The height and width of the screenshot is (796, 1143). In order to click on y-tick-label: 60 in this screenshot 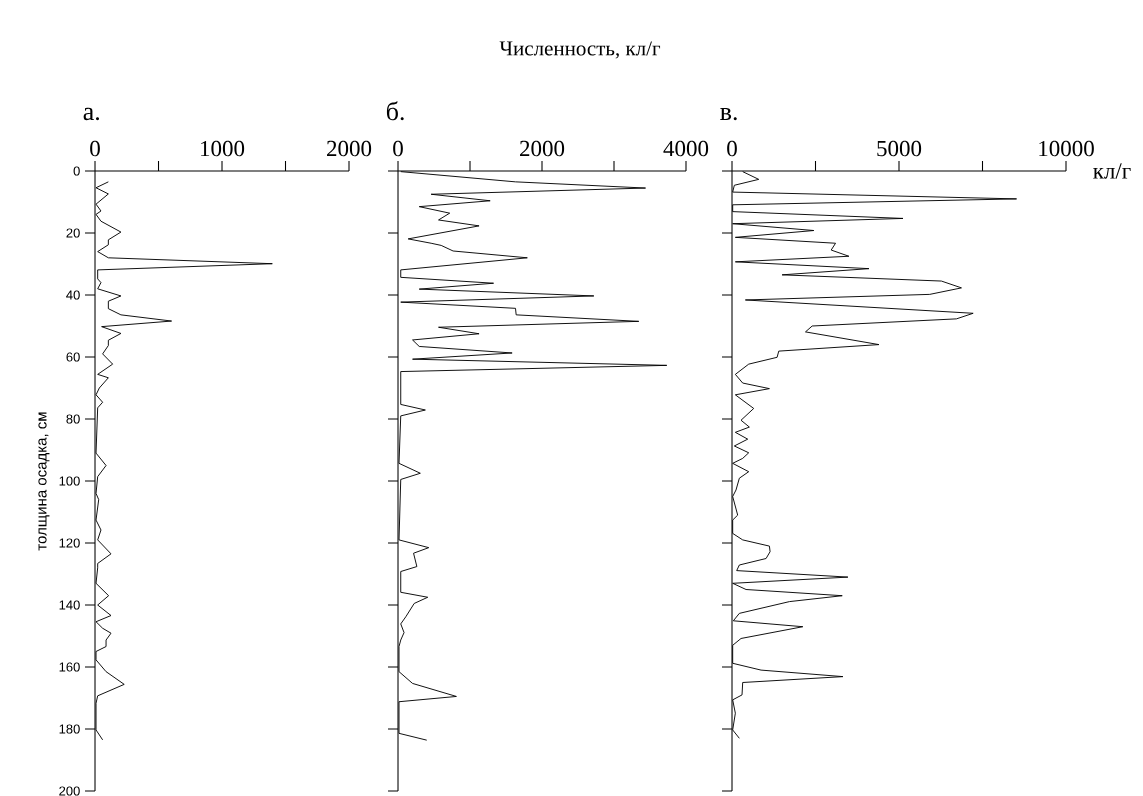, I will do `click(73, 357)`.